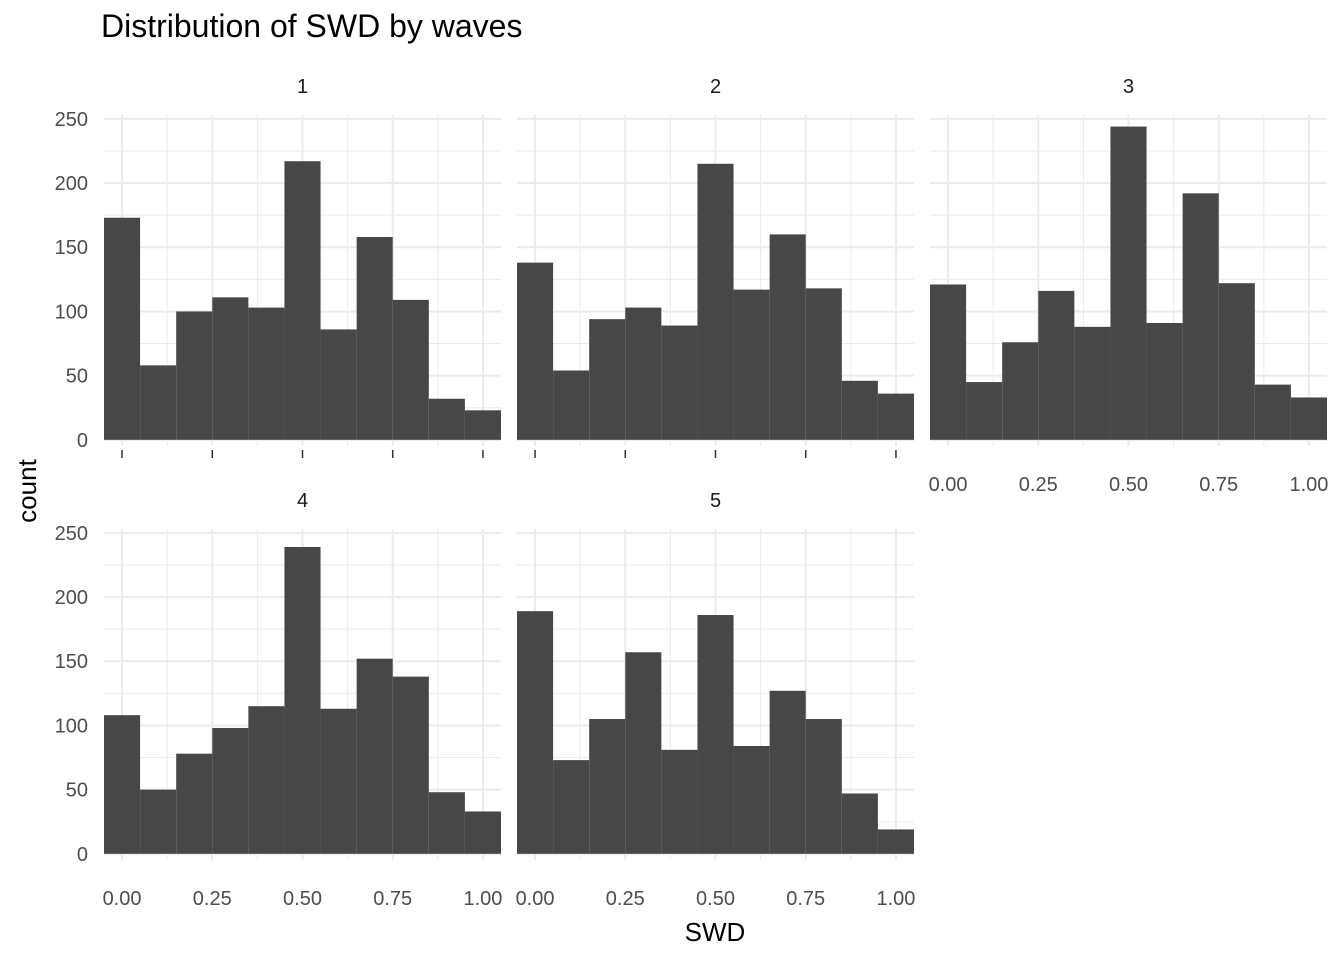 This screenshot has width=1344, height=960. I want to click on facet-panel-5: 5 0.00 0.25 0.50 0.75 1.00, so click(716, 700).